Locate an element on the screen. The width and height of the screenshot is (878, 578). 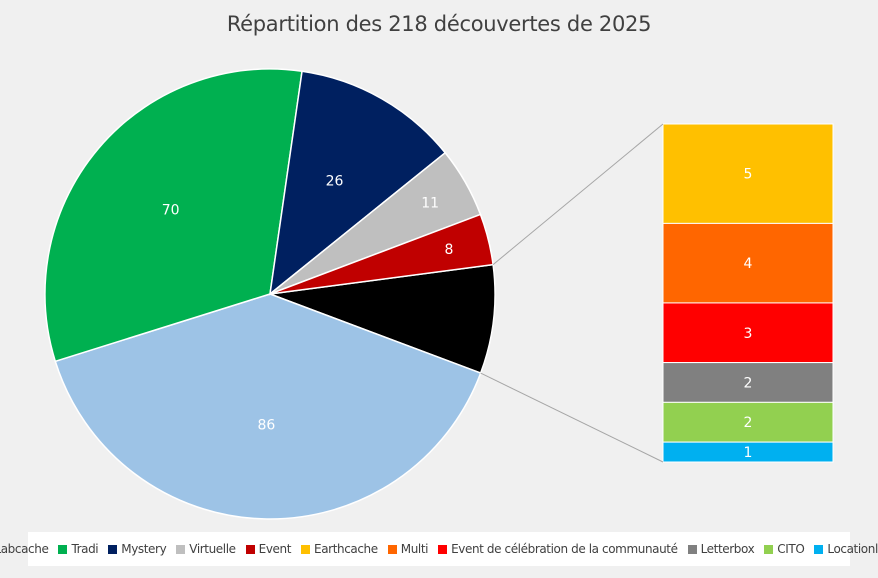
bar-segment-event-de-celebration-de-la-communaute is located at coordinates (748, 333).